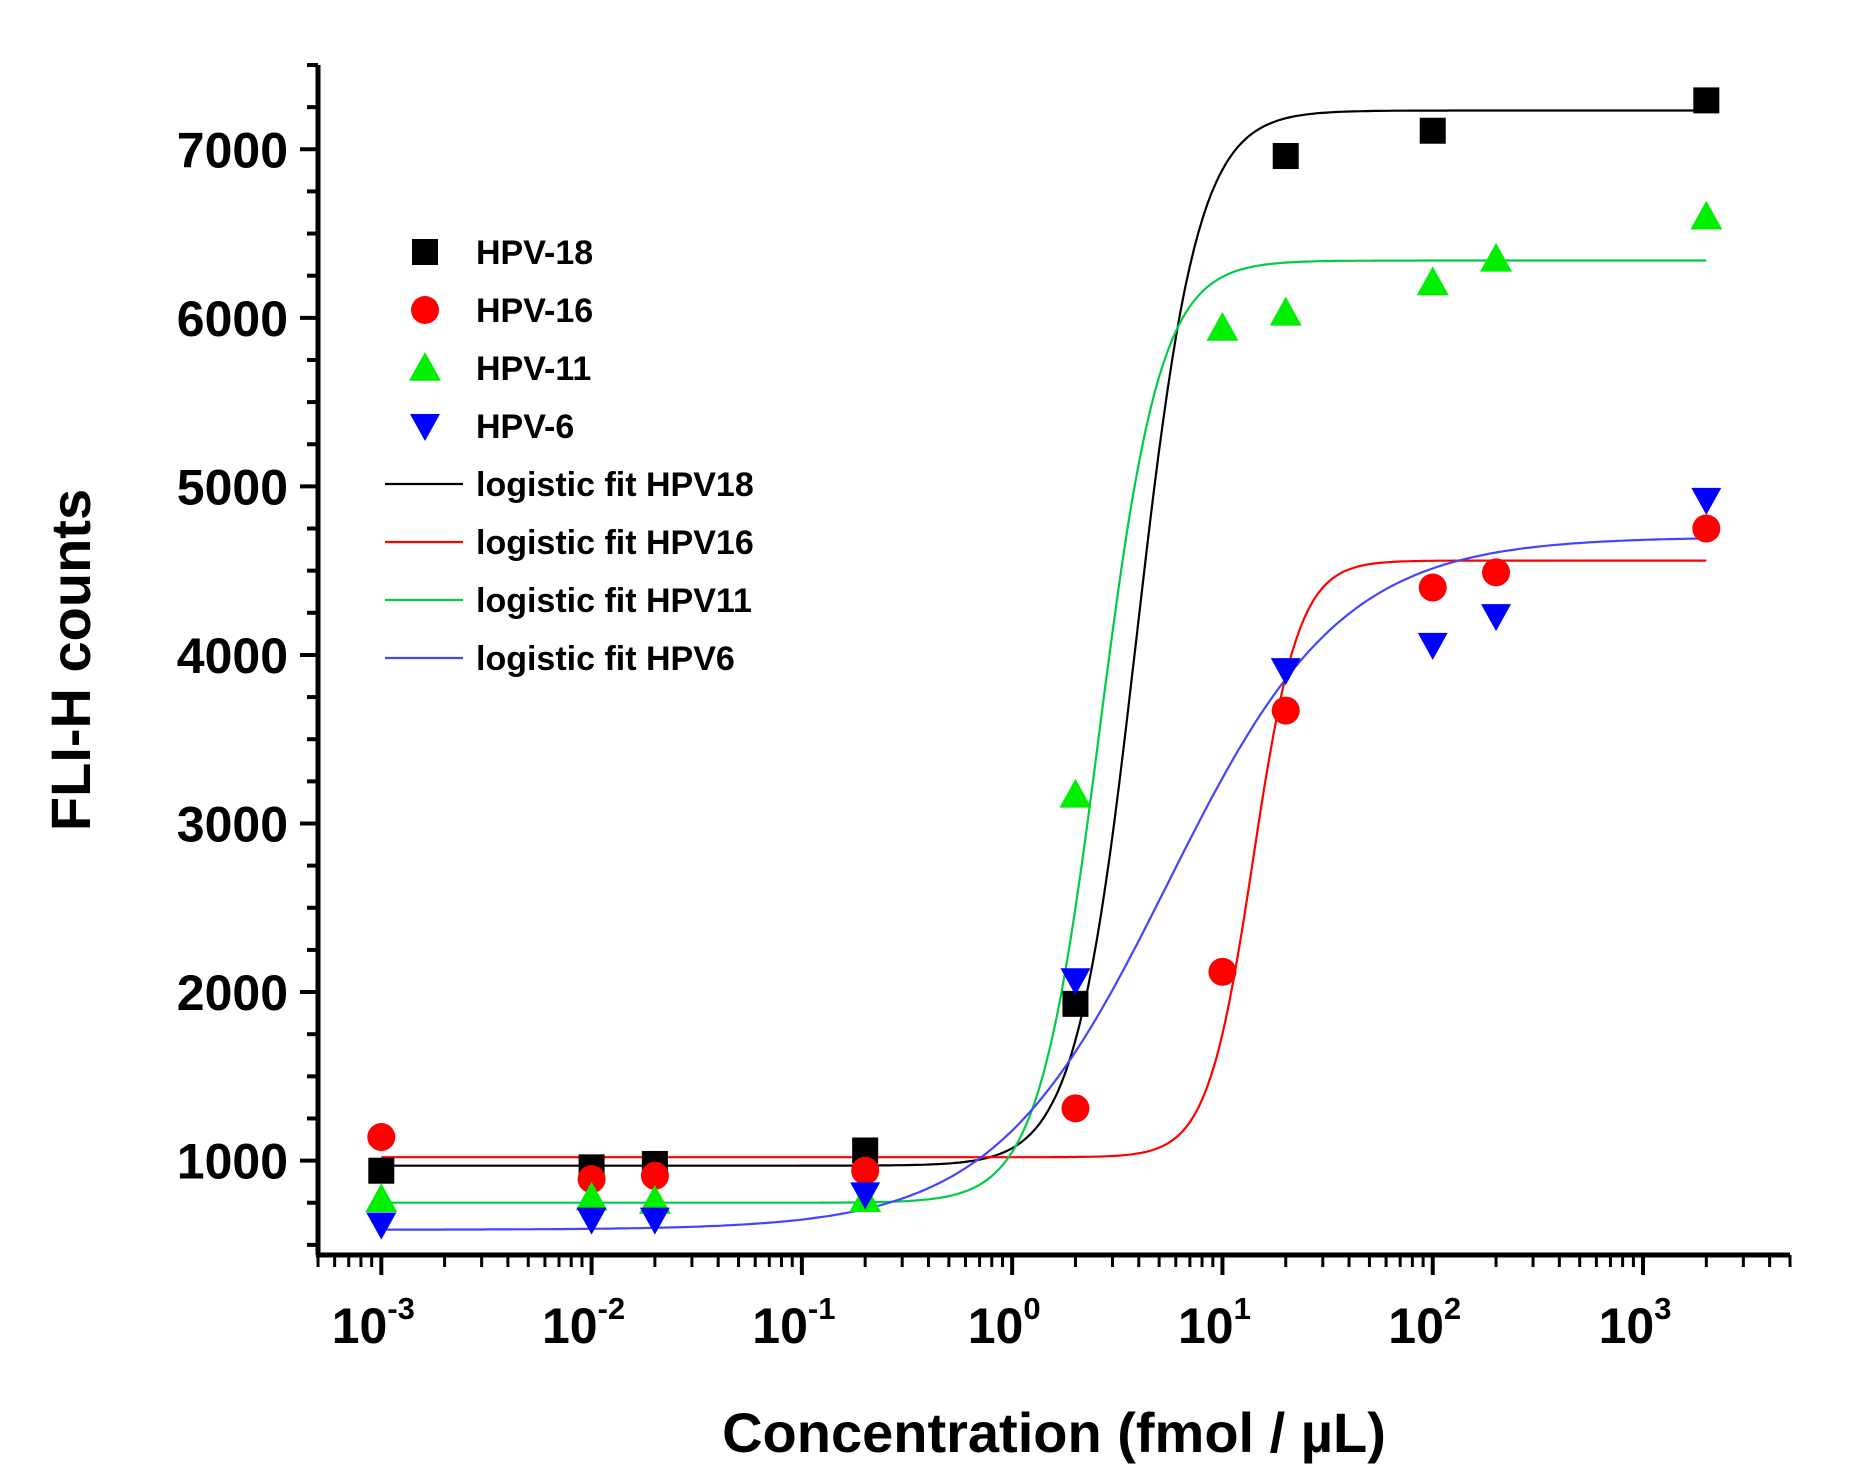  I want to click on y-tick-label: 2000, so click(232, 993).